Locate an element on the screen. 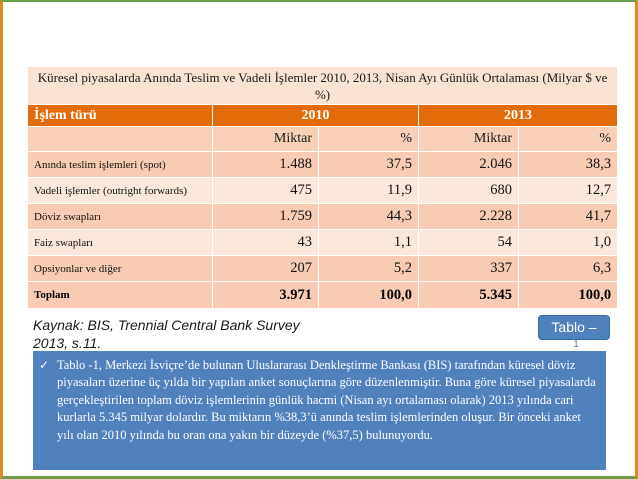 The height and width of the screenshot is (479, 638). header-transaction-type: İşlem türü is located at coordinates (120, 115).